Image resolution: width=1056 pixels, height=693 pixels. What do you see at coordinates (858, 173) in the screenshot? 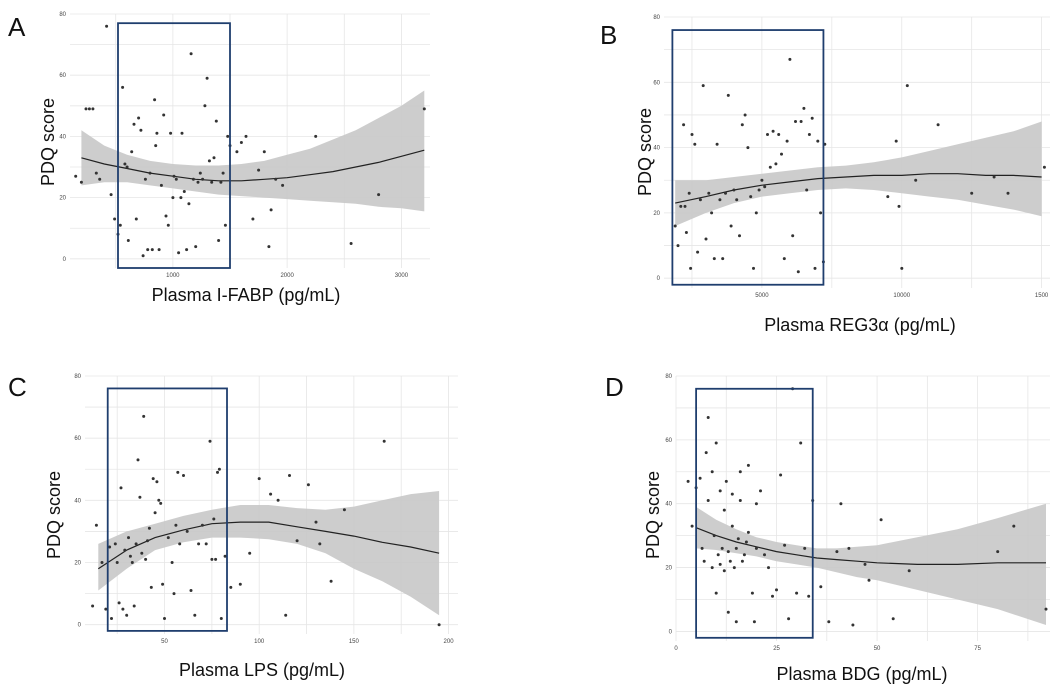
I see `confidence-band` at bounding box center [858, 173].